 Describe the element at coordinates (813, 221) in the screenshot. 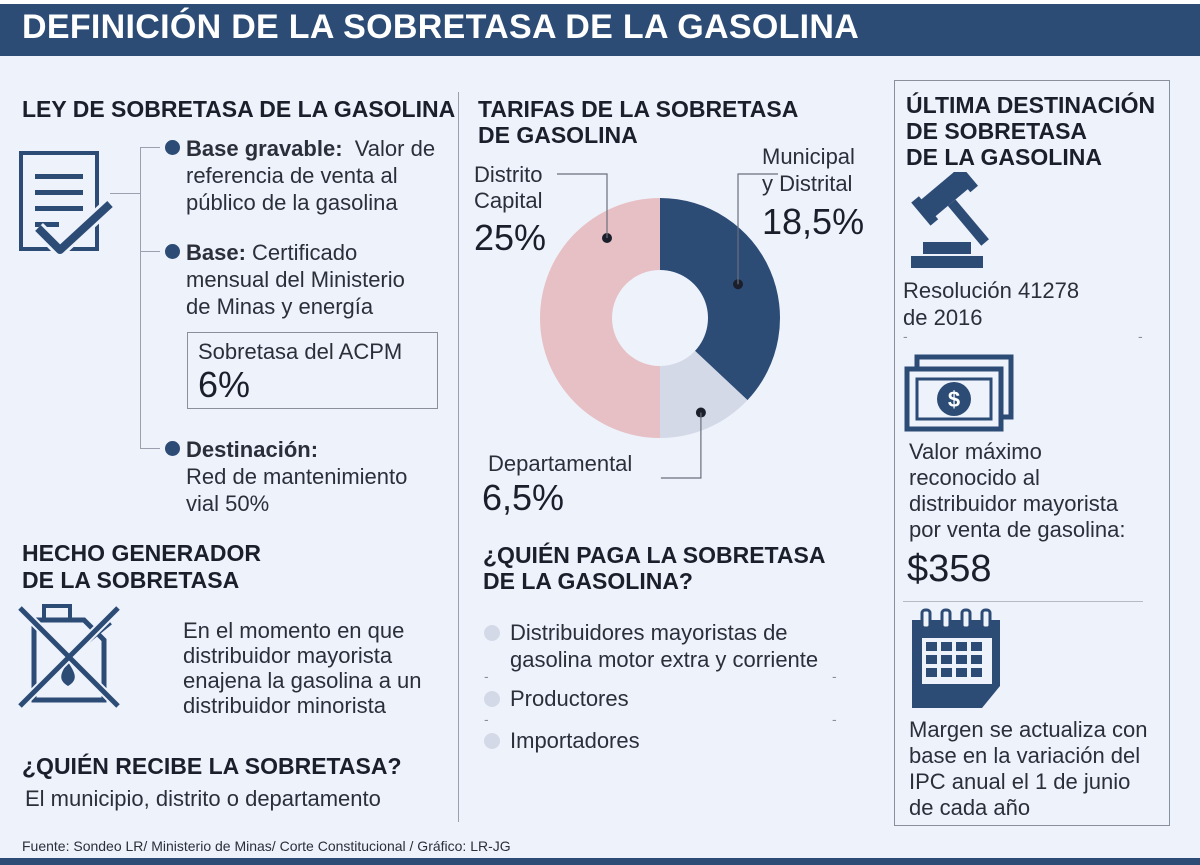

I see `value-municipal: 18,5%` at that location.